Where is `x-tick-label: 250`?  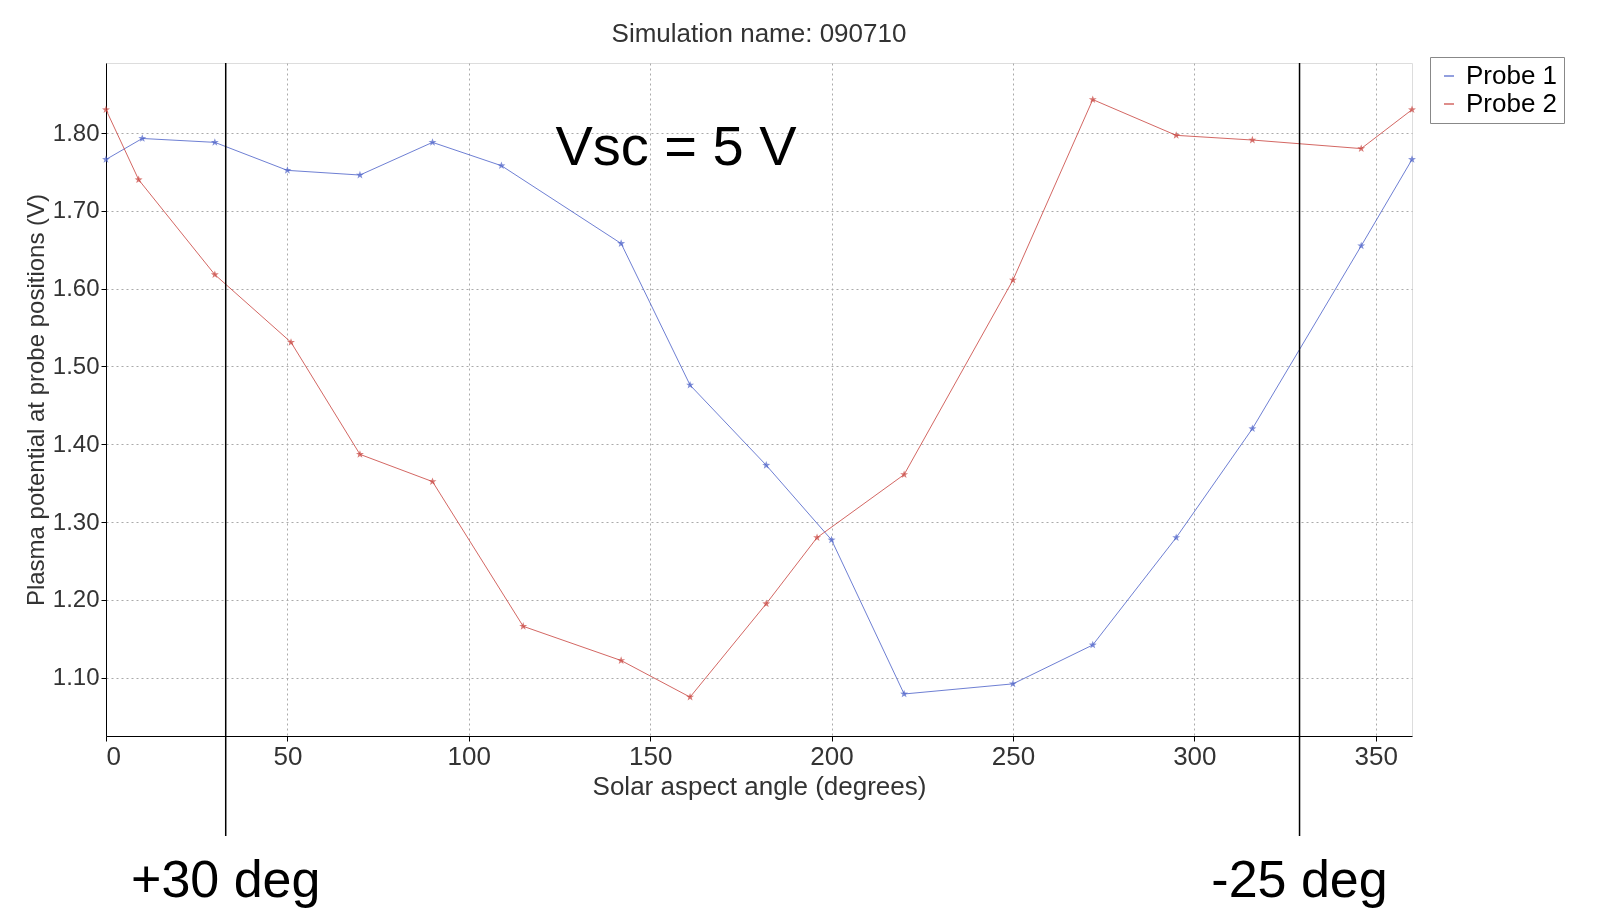
x-tick-label: 250 is located at coordinates (1013, 755).